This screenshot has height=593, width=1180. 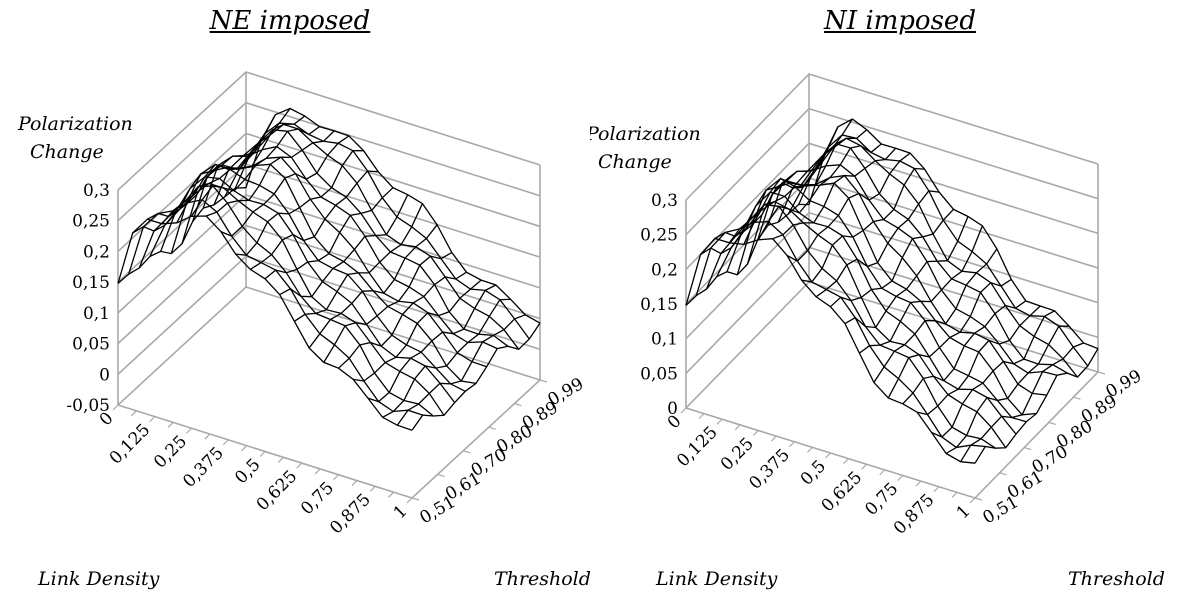 I want to click on chart-title: NI imposed, so click(x=900, y=21).